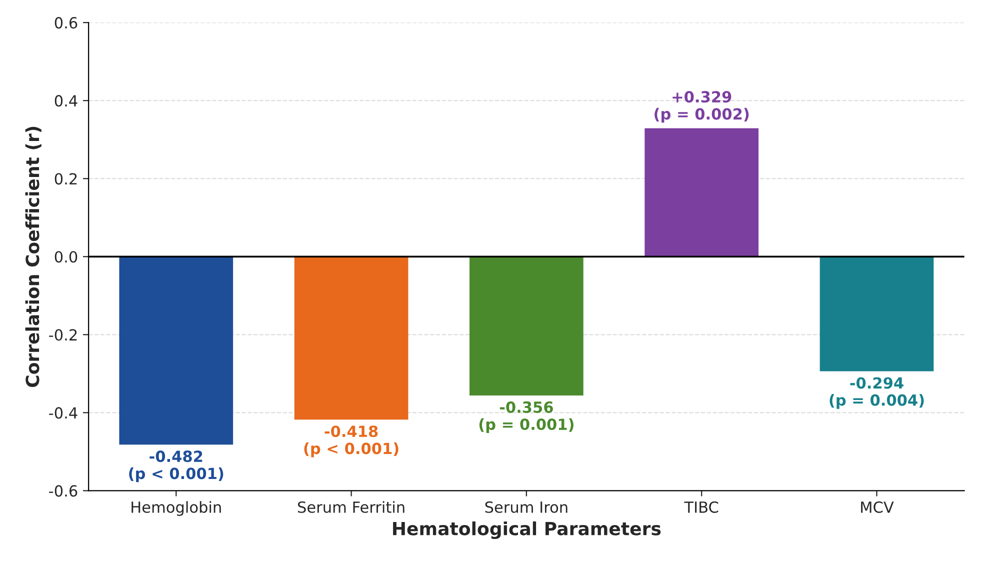  What do you see at coordinates (701, 507) in the screenshot?
I see `x-tick-label: TIBC` at bounding box center [701, 507].